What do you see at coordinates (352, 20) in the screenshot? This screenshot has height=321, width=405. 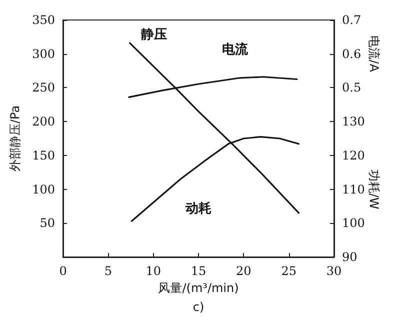 I see `y2-tick-label: 0.7` at bounding box center [352, 20].